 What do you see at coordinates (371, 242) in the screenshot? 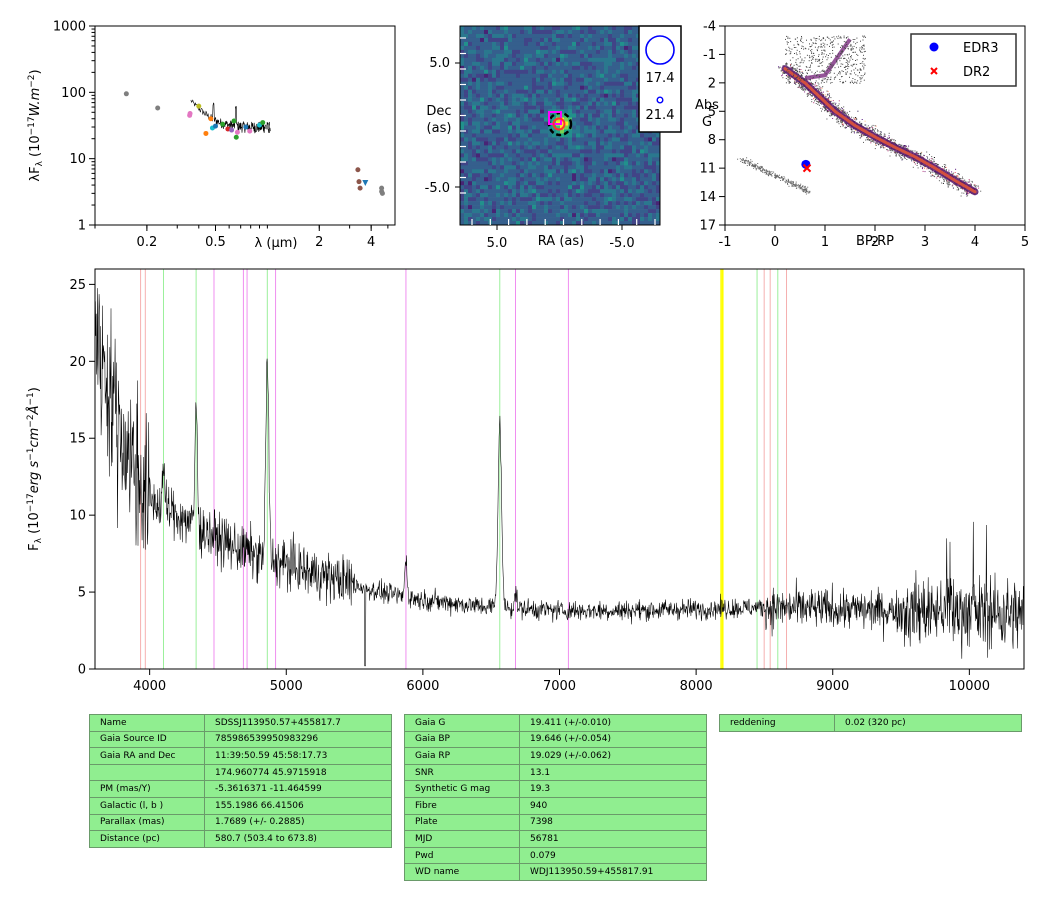
I see `sed-x-tick-label: 4` at bounding box center [371, 242].